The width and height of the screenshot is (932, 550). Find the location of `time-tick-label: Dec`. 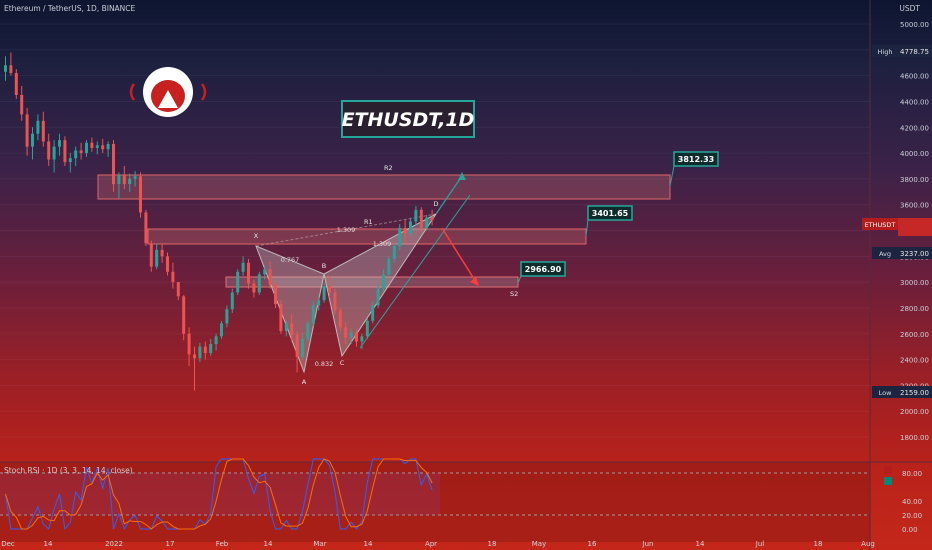

time-tick-label: Dec is located at coordinates (8, 544).